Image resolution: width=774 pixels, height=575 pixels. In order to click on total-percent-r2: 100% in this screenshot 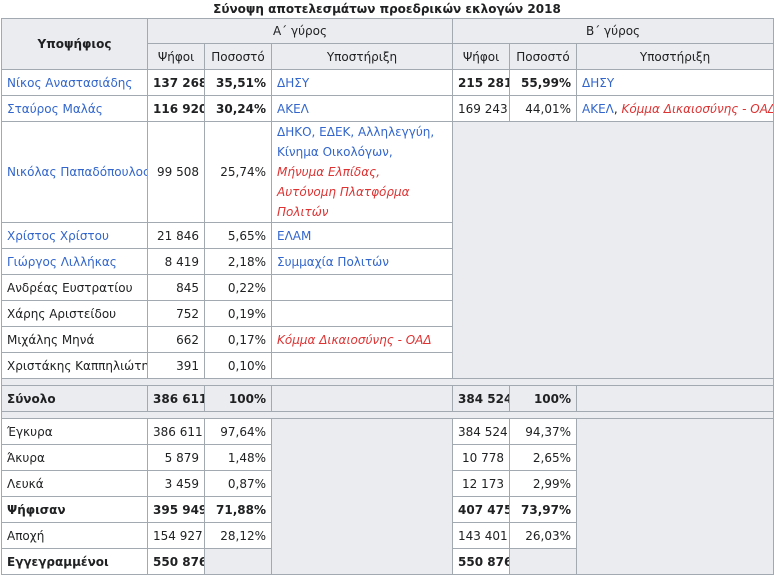, I will do `click(543, 398)`.